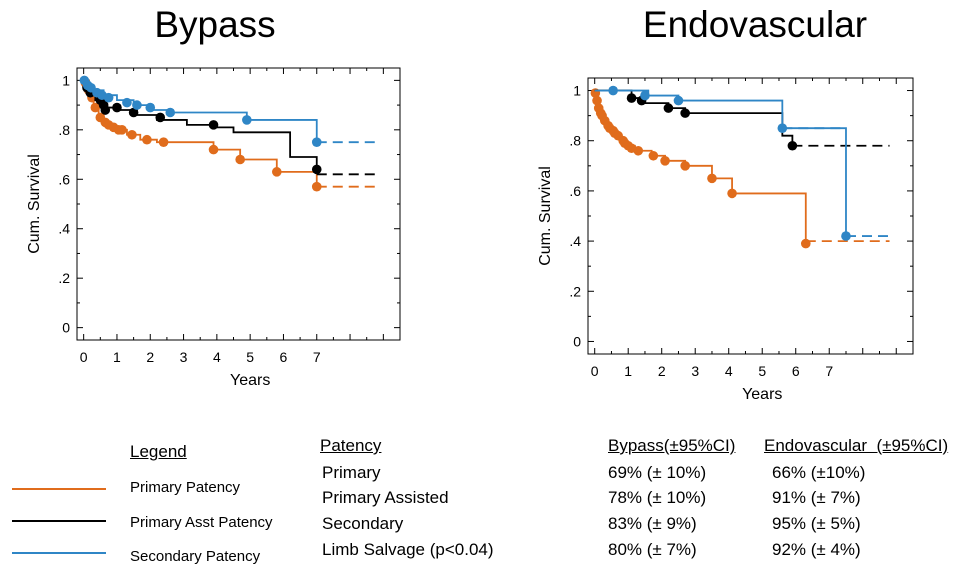 This screenshot has height=567, width=970. What do you see at coordinates (819, 472) in the screenshot?
I see `table-cell-endovascular: 66% (±10%)` at bounding box center [819, 472].